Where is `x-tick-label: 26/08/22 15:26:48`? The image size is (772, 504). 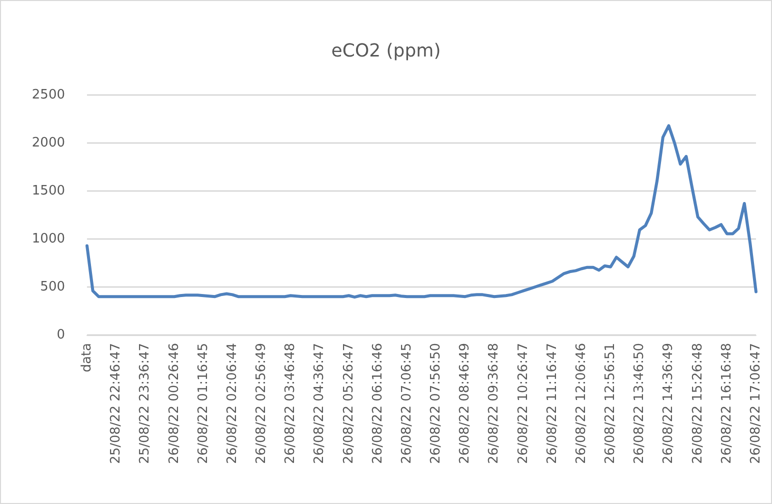
x-tick-label: 26/08/22 15:26:48 is located at coordinates (698, 403).